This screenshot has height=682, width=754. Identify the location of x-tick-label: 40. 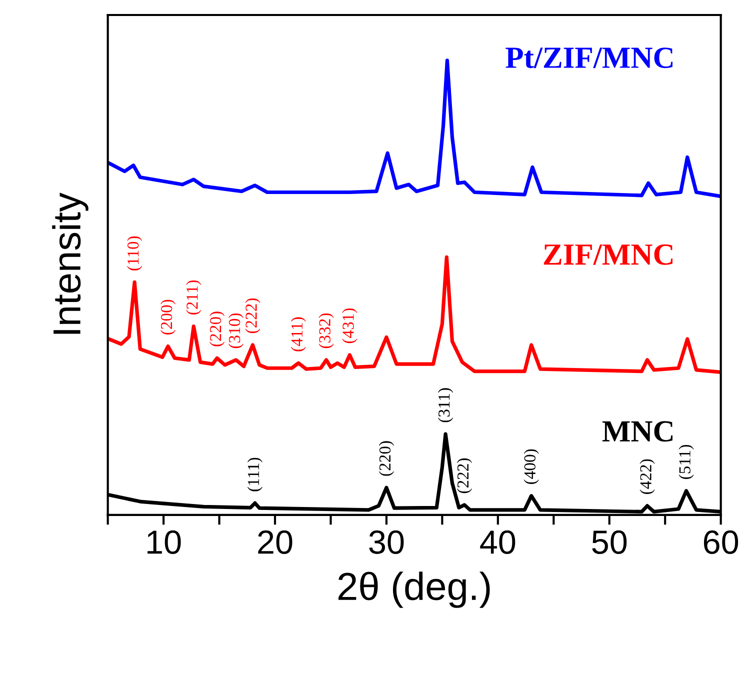
(498, 542).